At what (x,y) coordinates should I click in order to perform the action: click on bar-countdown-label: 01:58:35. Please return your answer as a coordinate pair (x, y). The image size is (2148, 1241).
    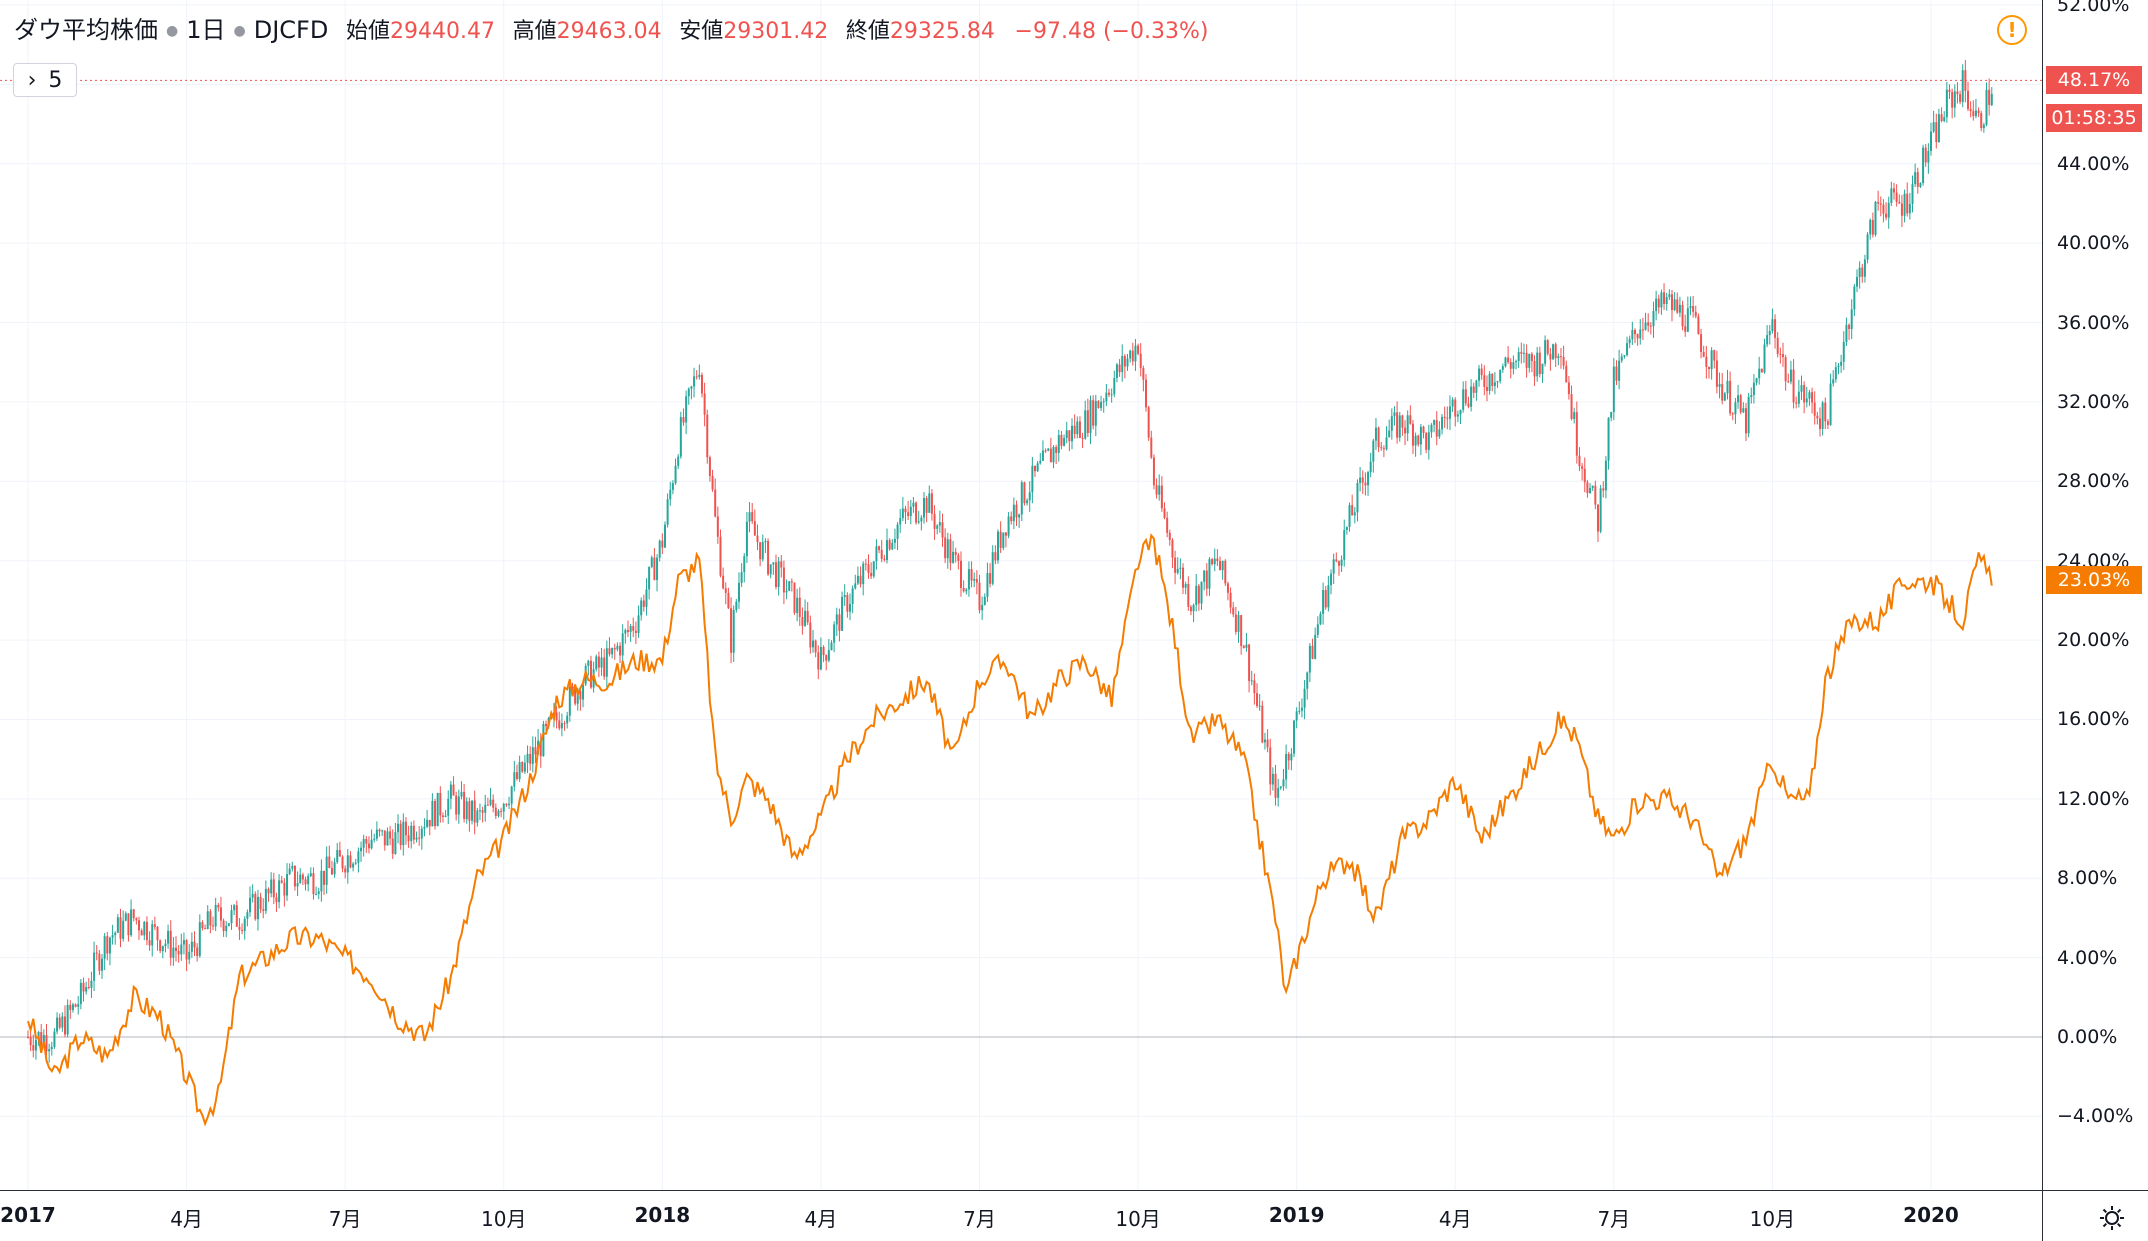
    Looking at the image, I should click on (2094, 118).